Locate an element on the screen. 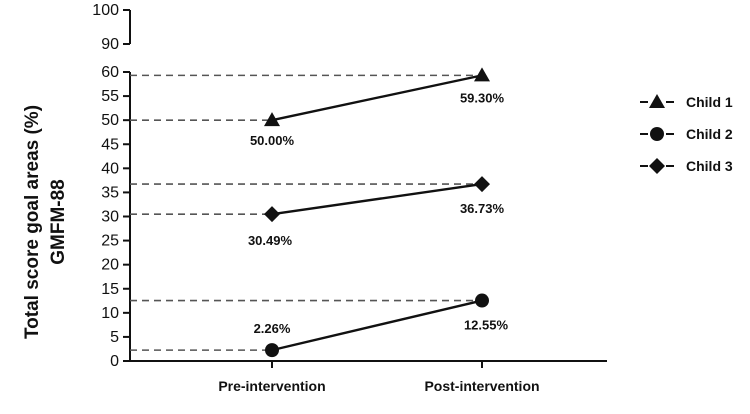 The height and width of the screenshot is (414, 750). data-label: 30.49% is located at coordinates (270, 240).